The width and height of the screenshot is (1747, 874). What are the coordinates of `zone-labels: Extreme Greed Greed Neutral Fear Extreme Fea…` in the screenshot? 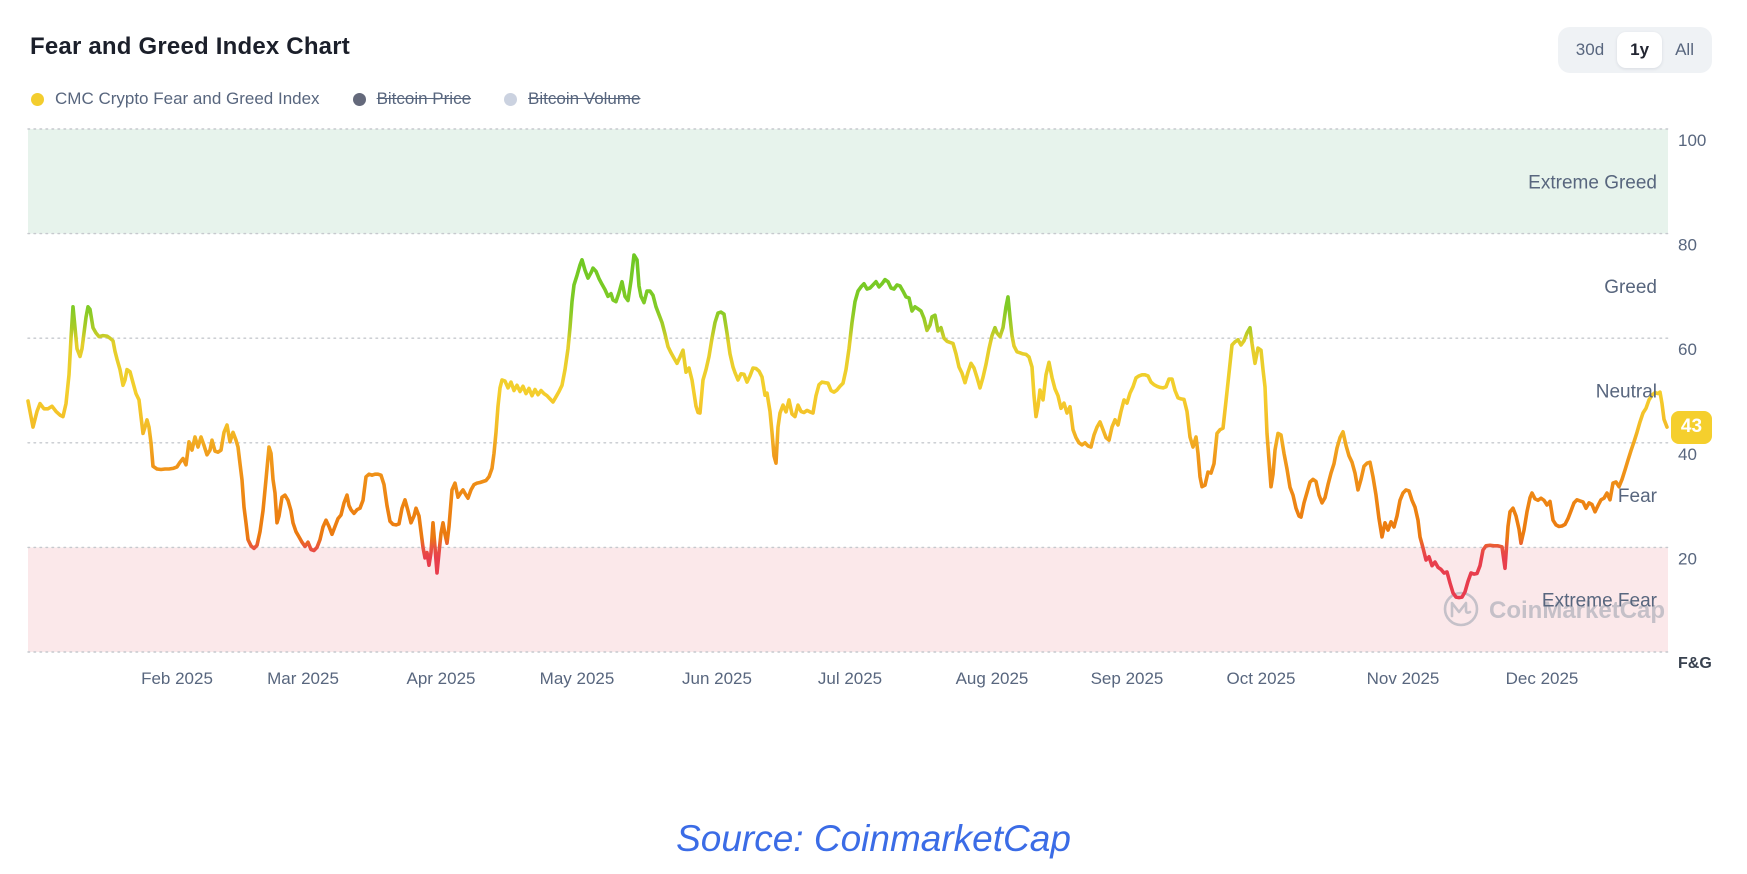 It's located at (1592, 391).